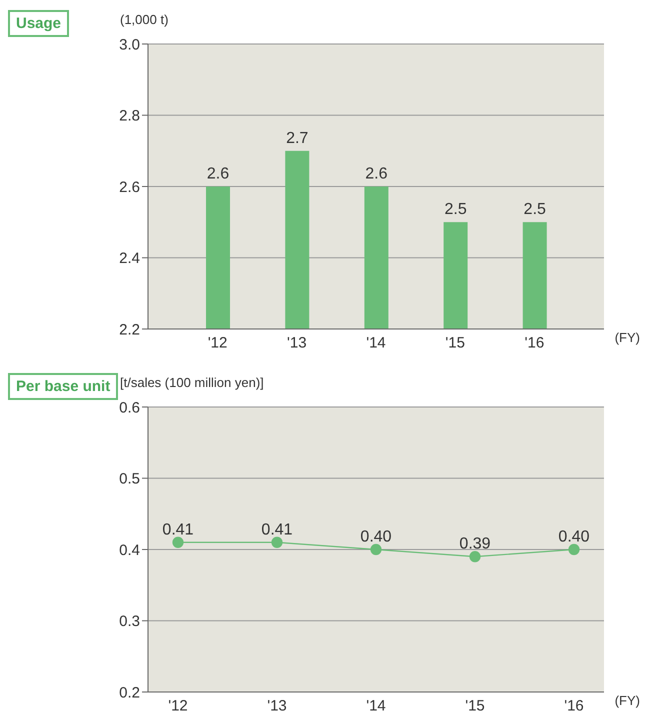 This screenshot has height=728, width=652. Describe the element at coordinates (129, 693) in the screenshot. I see `y-tick-label: 0.2` at that location.